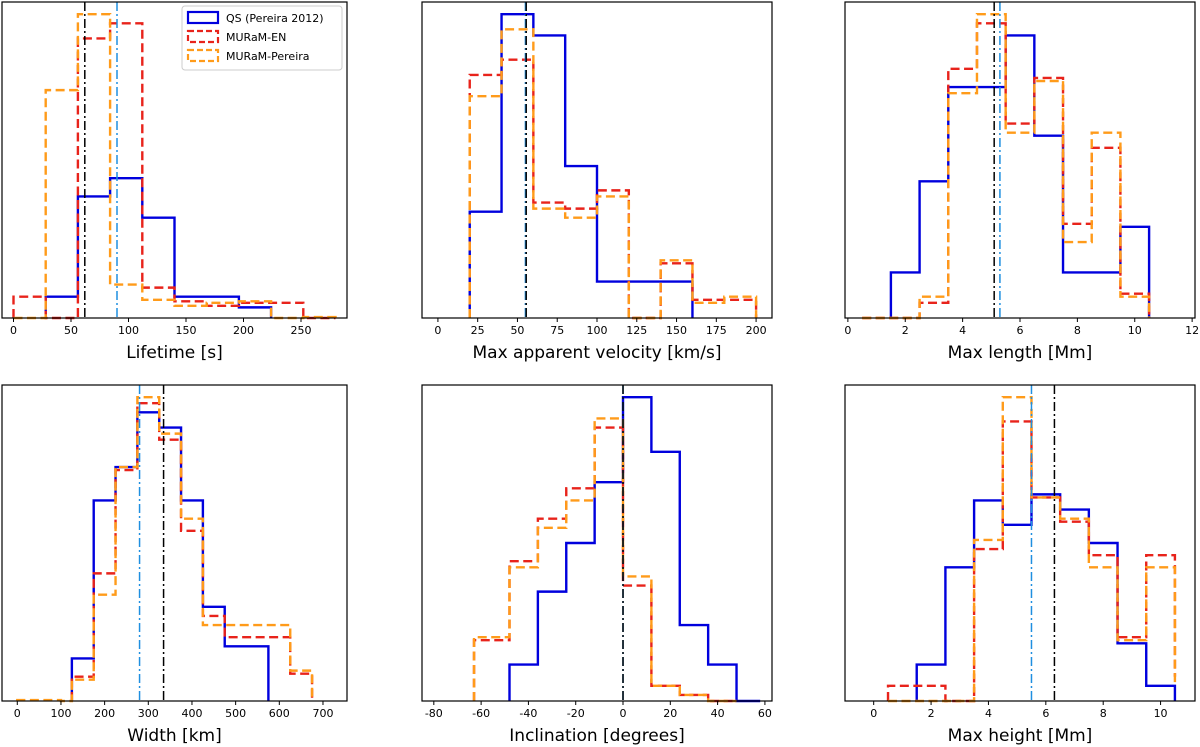 Image resolution: width=1200 pixels, height=747 pixels. Describe the element at coordinates (1192, 330) in the screenshot. I see `x-tick-label: 12` at that location.